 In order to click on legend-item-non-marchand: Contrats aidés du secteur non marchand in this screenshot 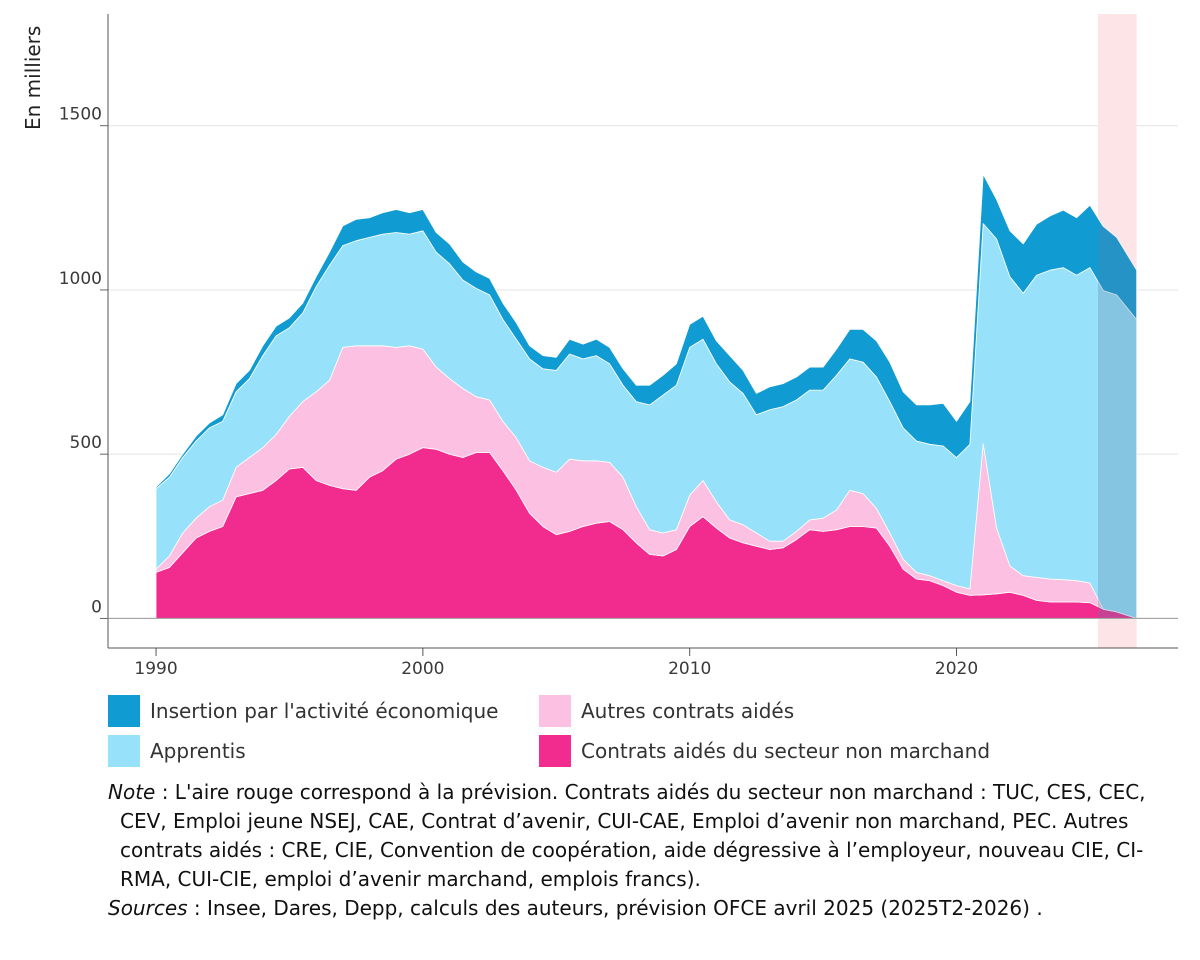, I will do `click(764, 751)`.